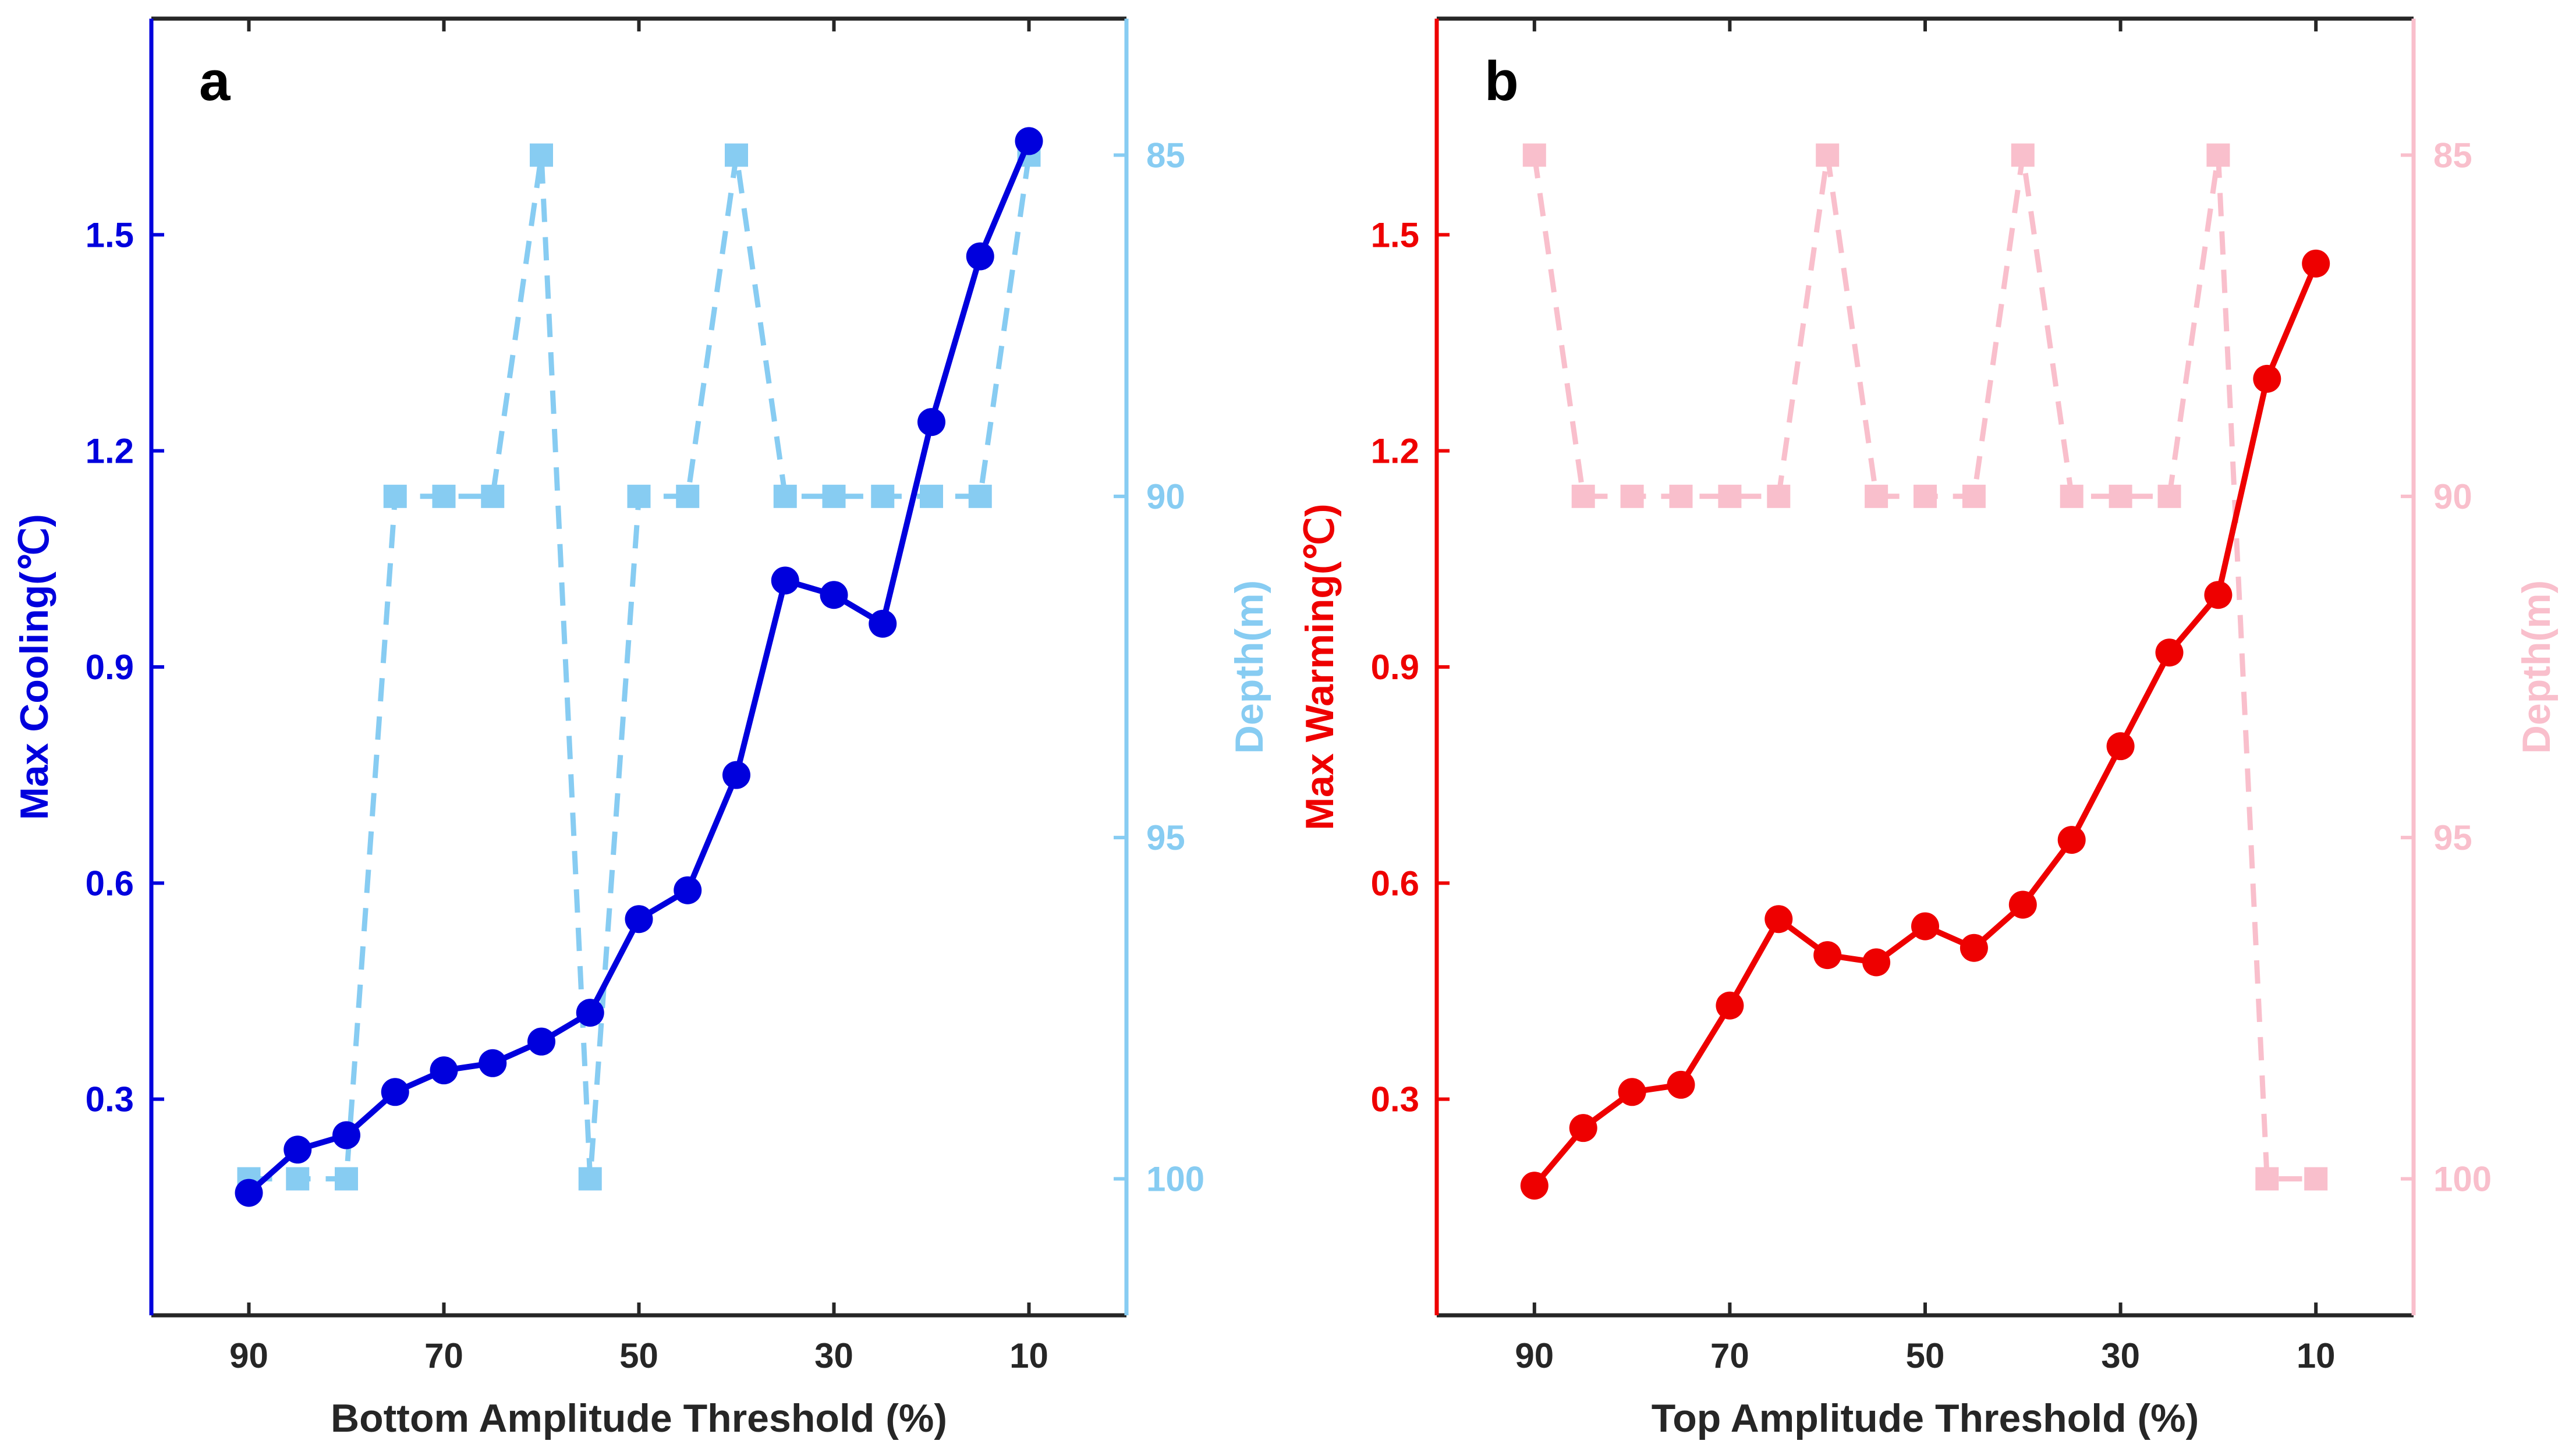  Describe the element at coordinates (34, 667) in the screenshot. I see `left-y-axis-label: Max Cooling(℃)` at that location.